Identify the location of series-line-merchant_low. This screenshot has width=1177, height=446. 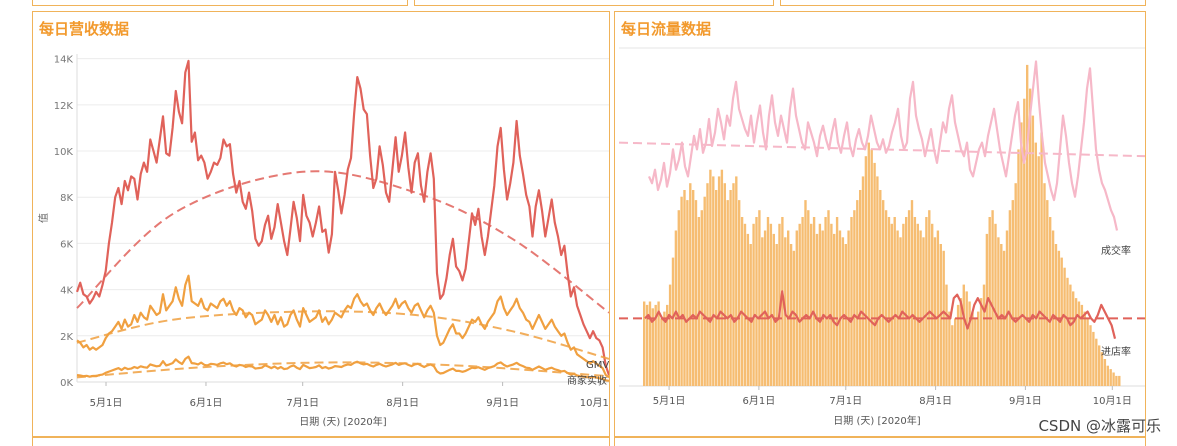
(342, 368).